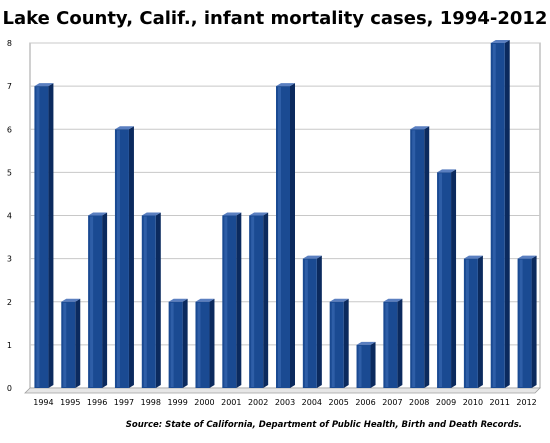  Describe the element at coordinates (473, 402) in the screenshot. I see `x-tick-label: 2010` at that location.